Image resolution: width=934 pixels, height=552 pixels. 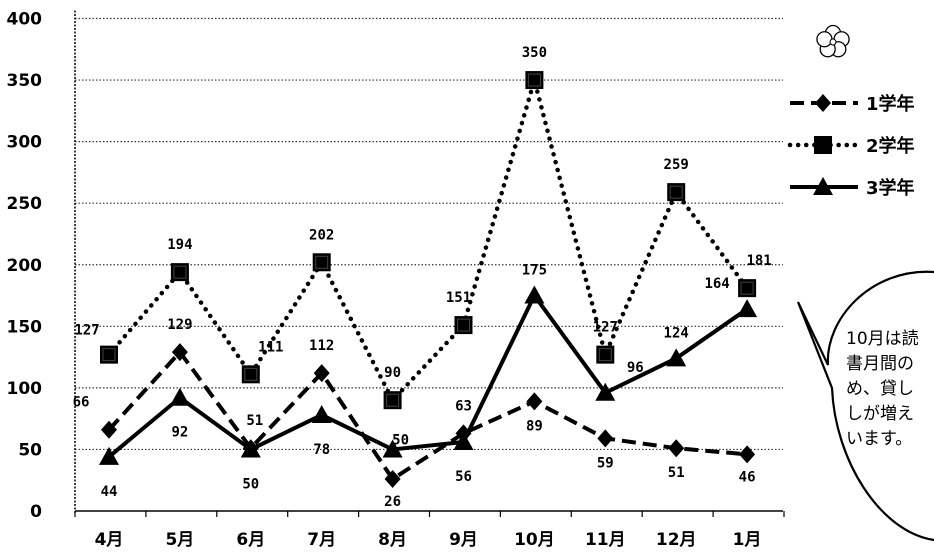 What do you see at coordinates (747, 540) in the screenshot?
I see `x-tick-label: 1月` at bounding box center [747, 540].